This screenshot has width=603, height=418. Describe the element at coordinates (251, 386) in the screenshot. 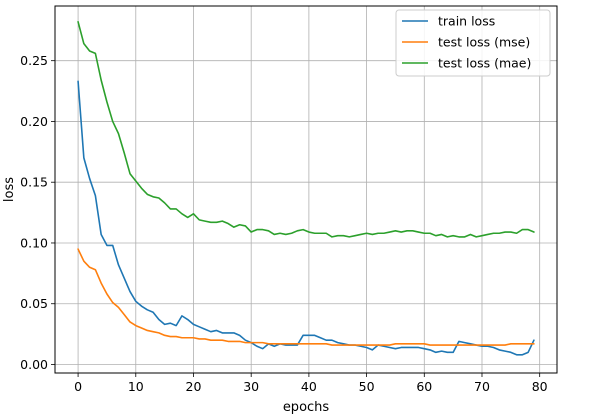

I see `x-tick-label: 30` at that location.